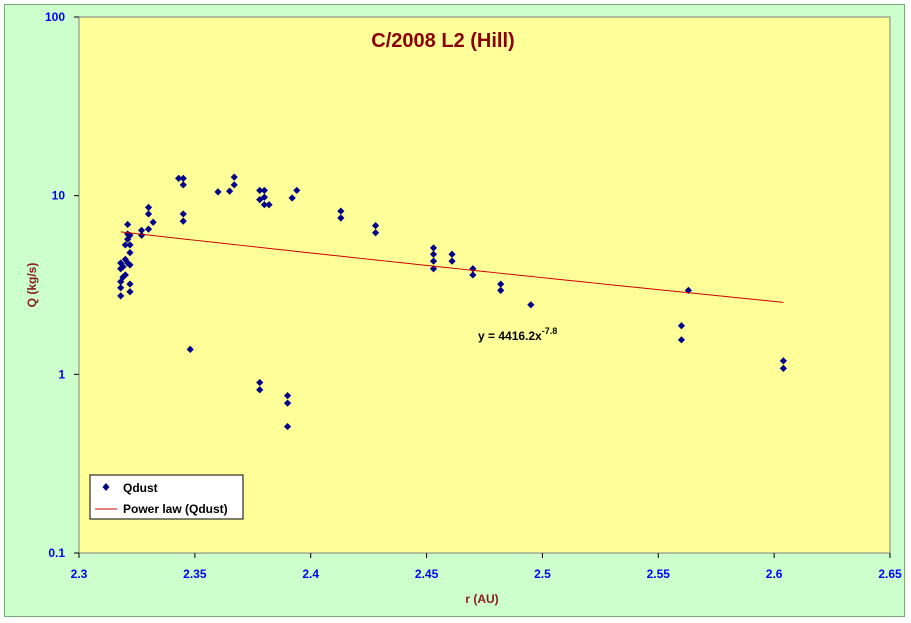 This screenshot has width=911, height=623. What do you see at coordinates (659, 574) in the screenshot?
I see `x-tick-label: 2.55` at bounding box center [659, 574].